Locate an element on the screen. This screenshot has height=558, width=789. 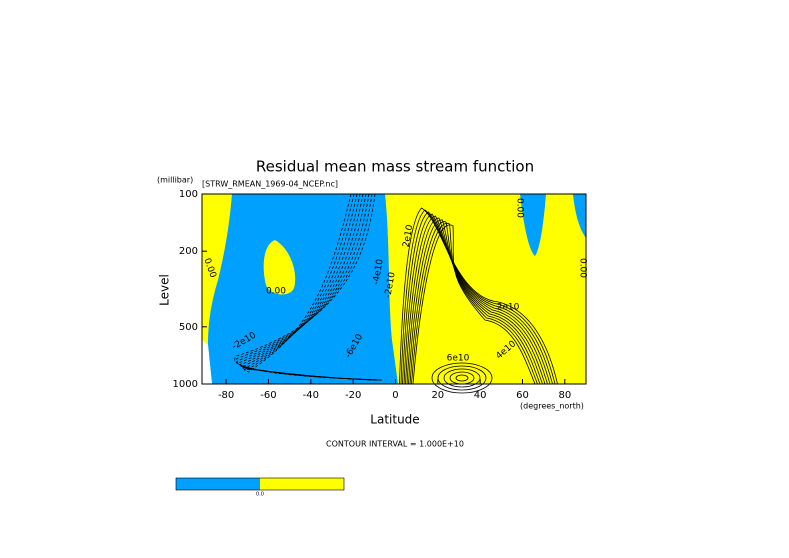
chart-title: Residual mean mass stream function is located at coordinates (395, 167).